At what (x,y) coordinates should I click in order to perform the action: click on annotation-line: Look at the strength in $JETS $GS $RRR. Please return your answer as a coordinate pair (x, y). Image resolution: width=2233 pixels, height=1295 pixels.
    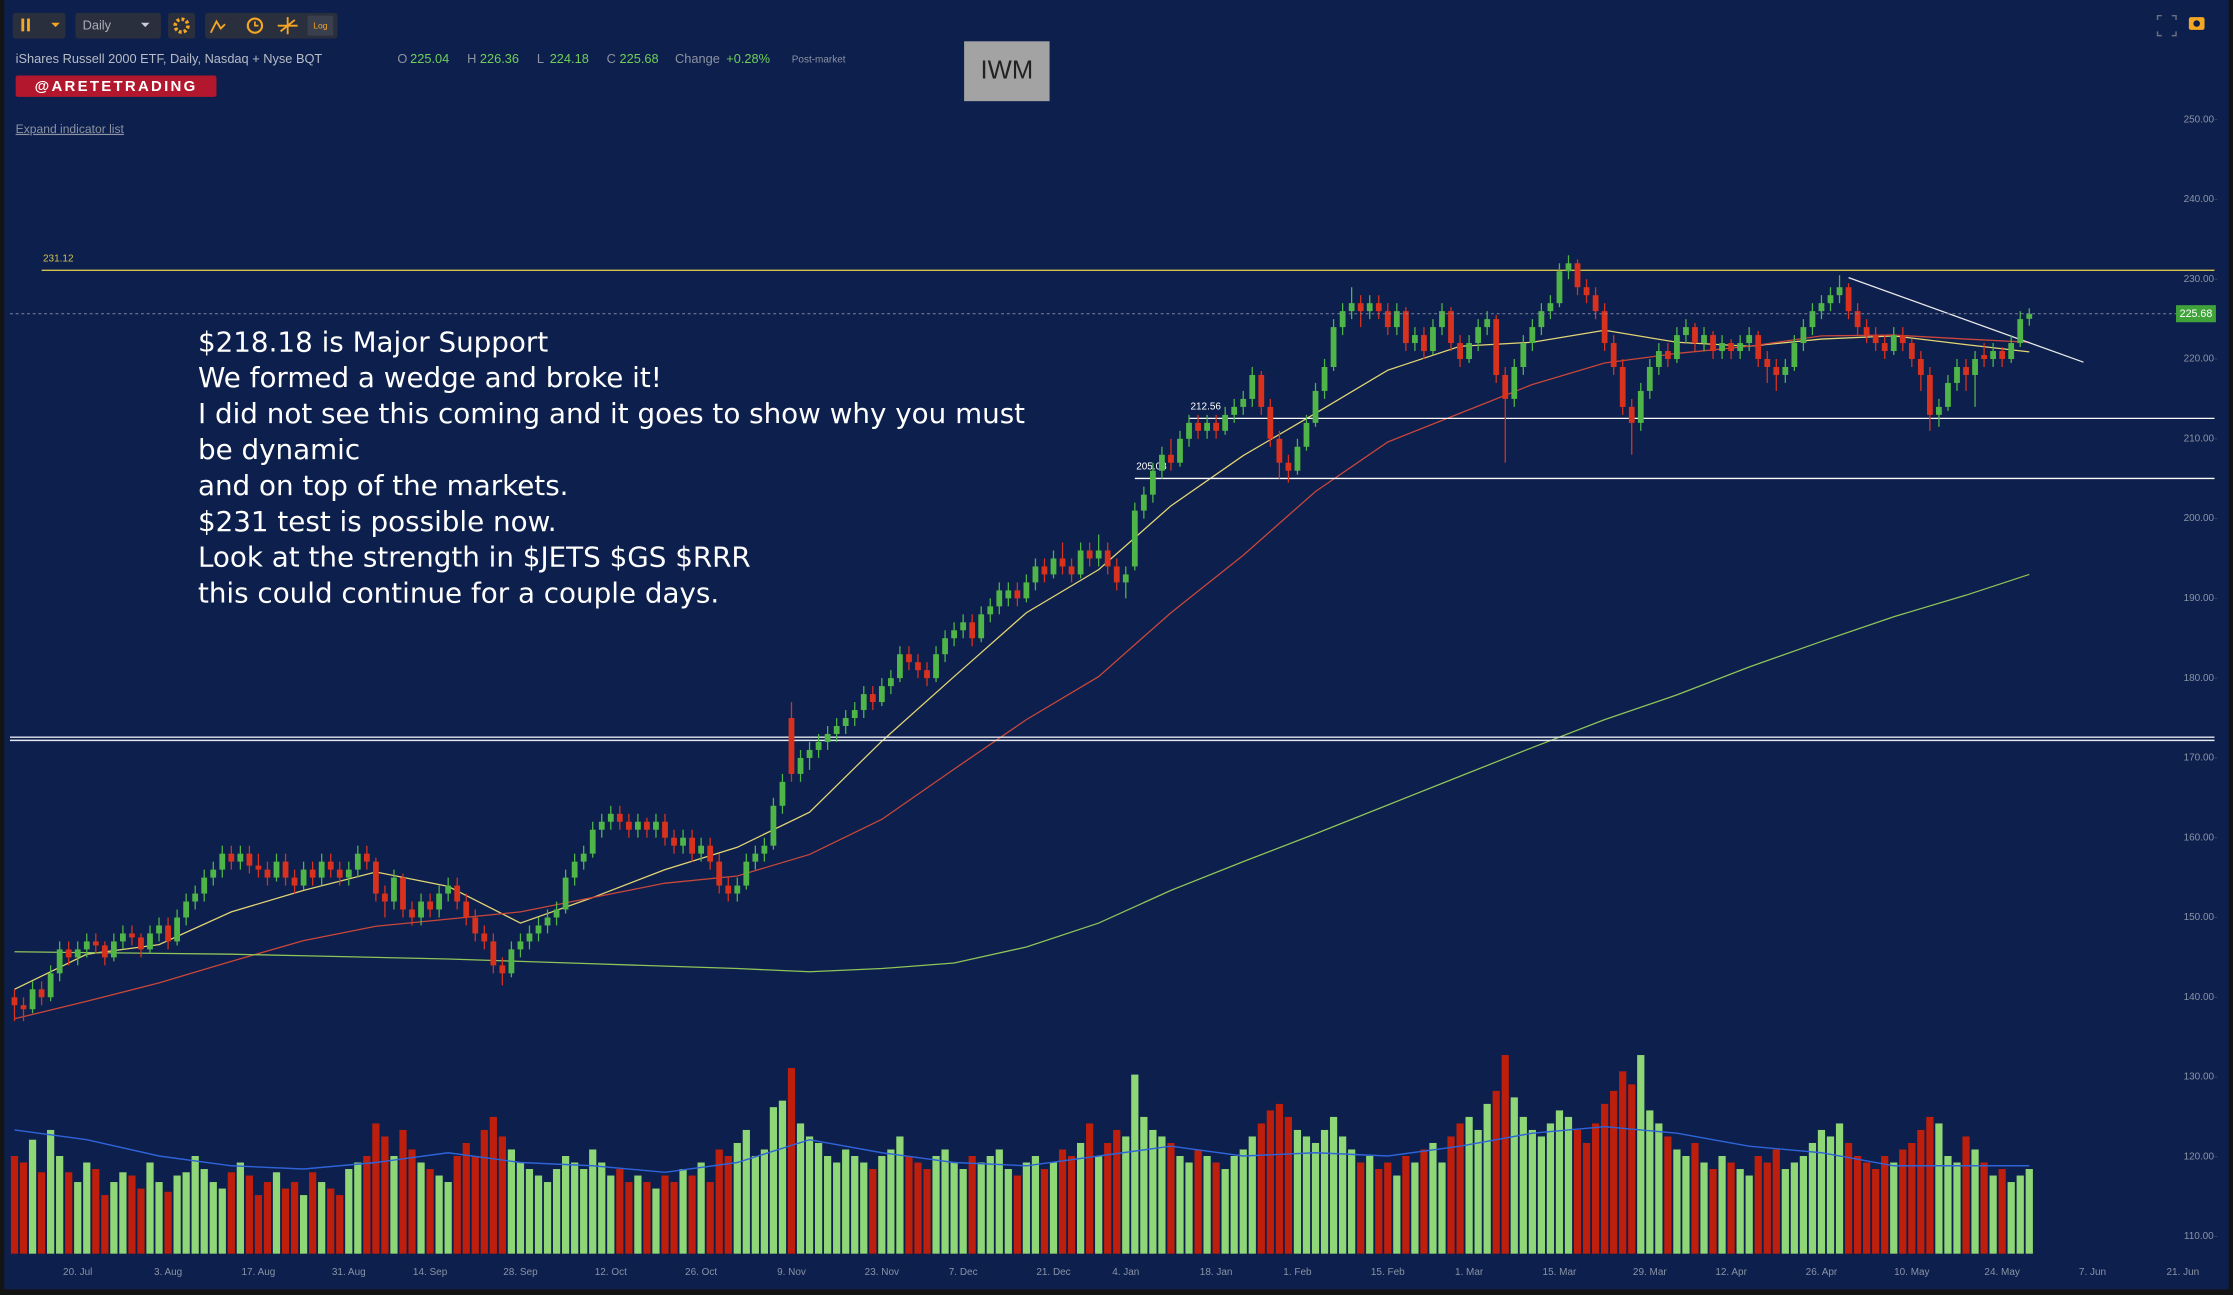
    Looking at the image, I should click on (474, 557).